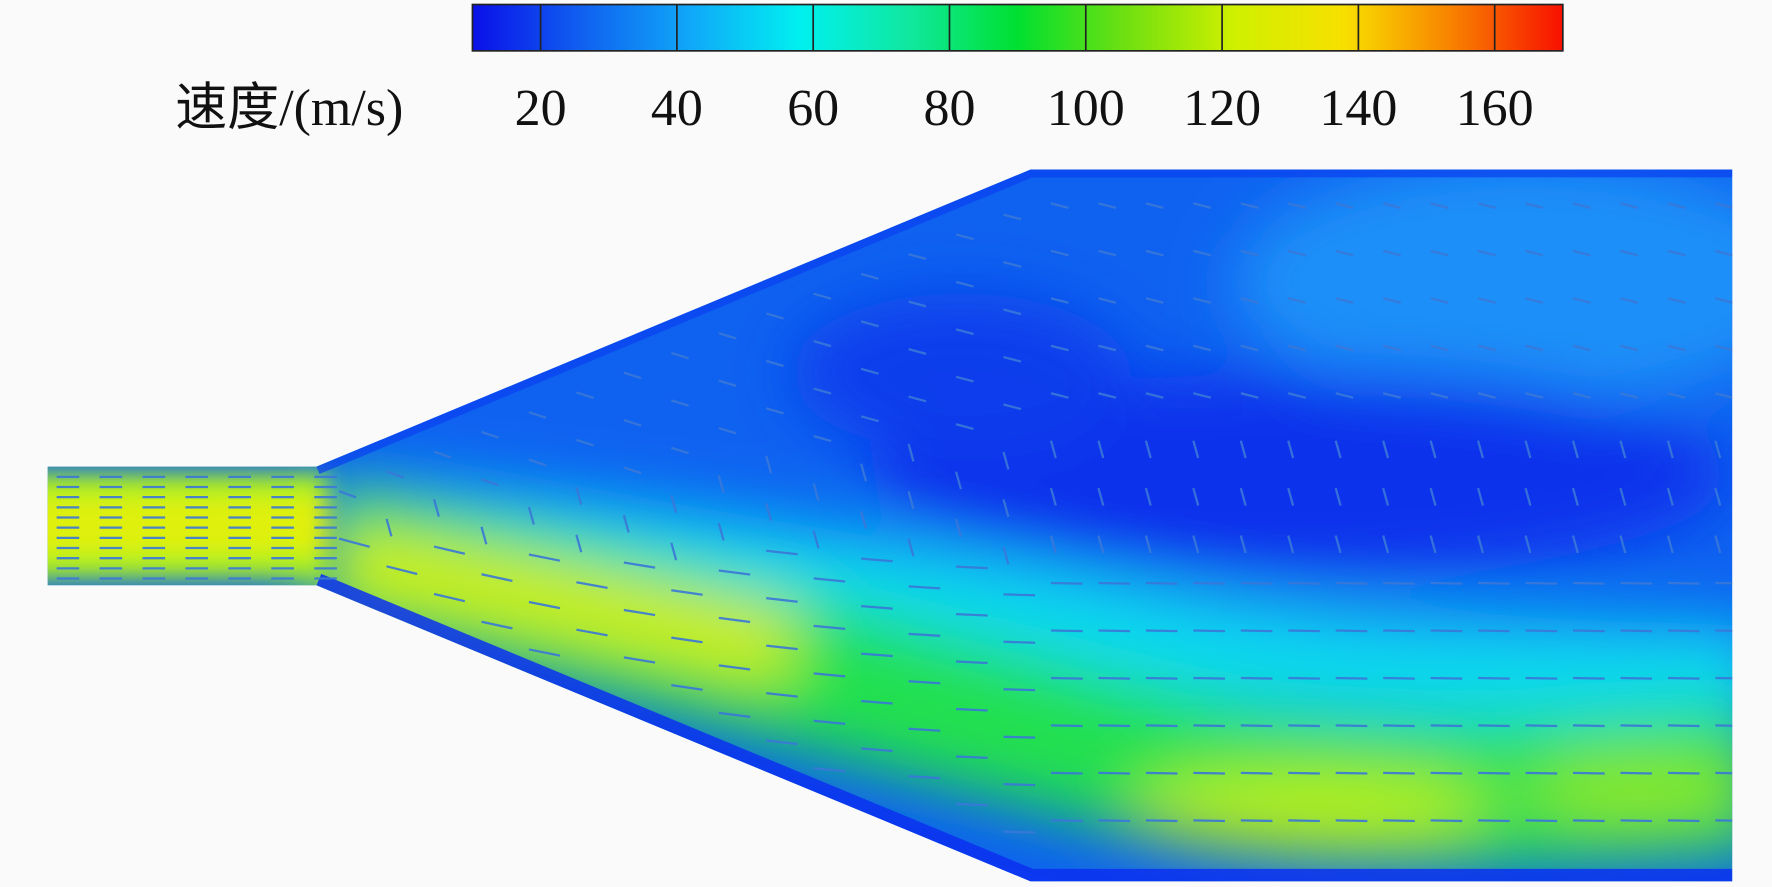  I want to click on colorbar-gradient, so click(1017, 27).